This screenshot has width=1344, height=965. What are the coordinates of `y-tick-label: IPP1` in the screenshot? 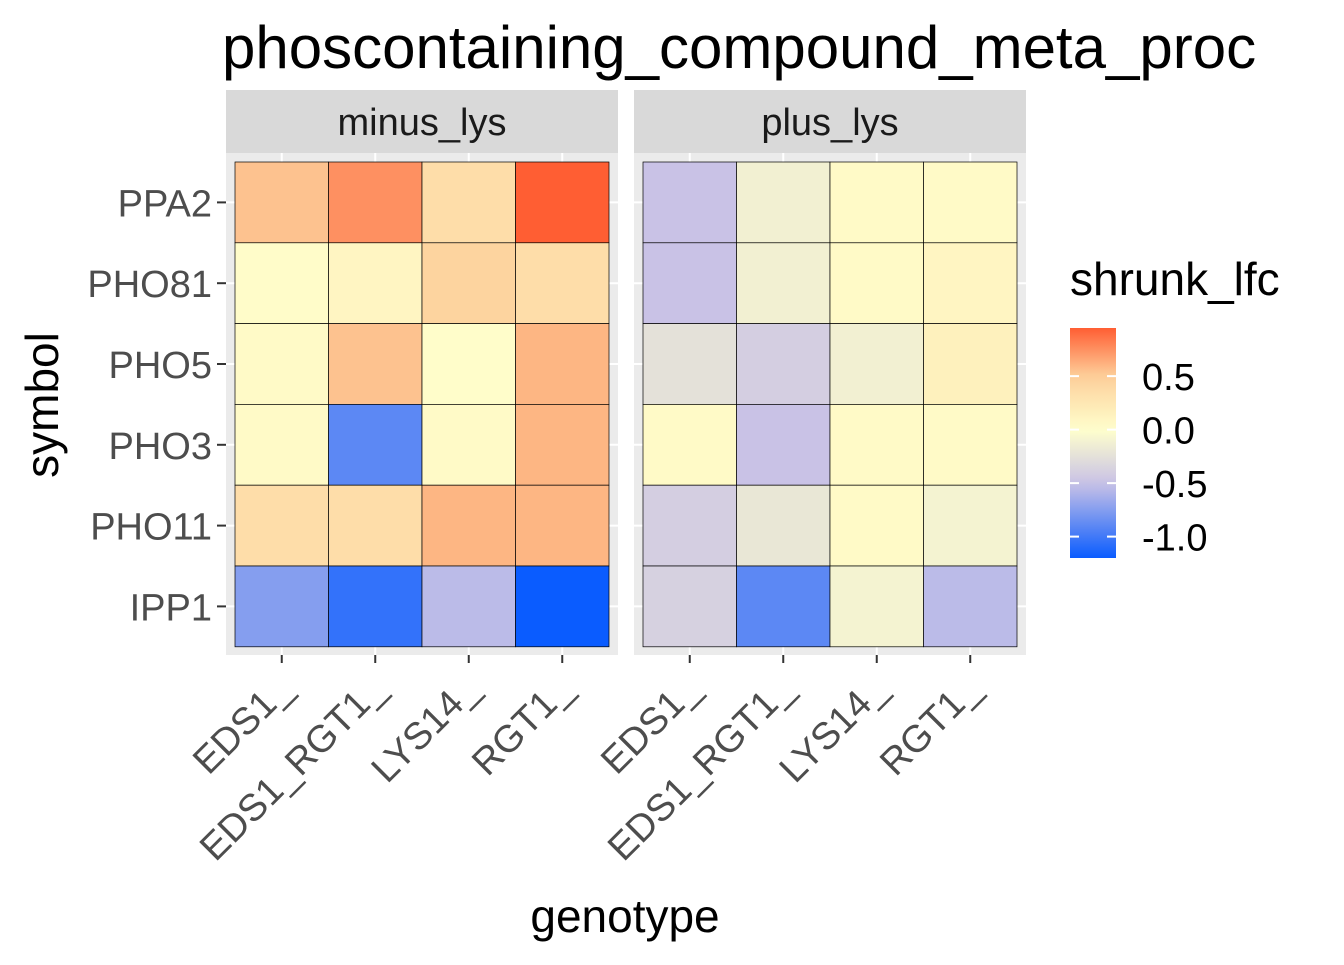 It's located at (171, 608).